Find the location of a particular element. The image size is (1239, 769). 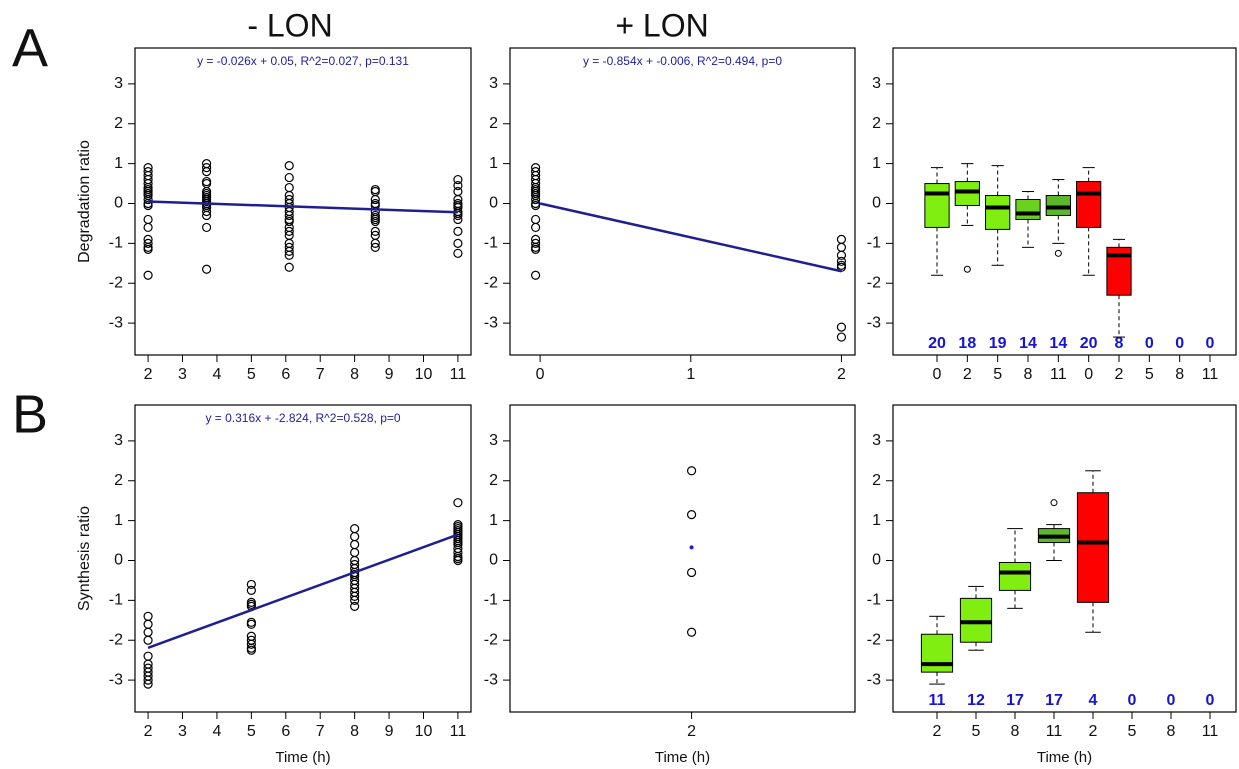

count-label: 17 is located at coordinates (1015, 700).